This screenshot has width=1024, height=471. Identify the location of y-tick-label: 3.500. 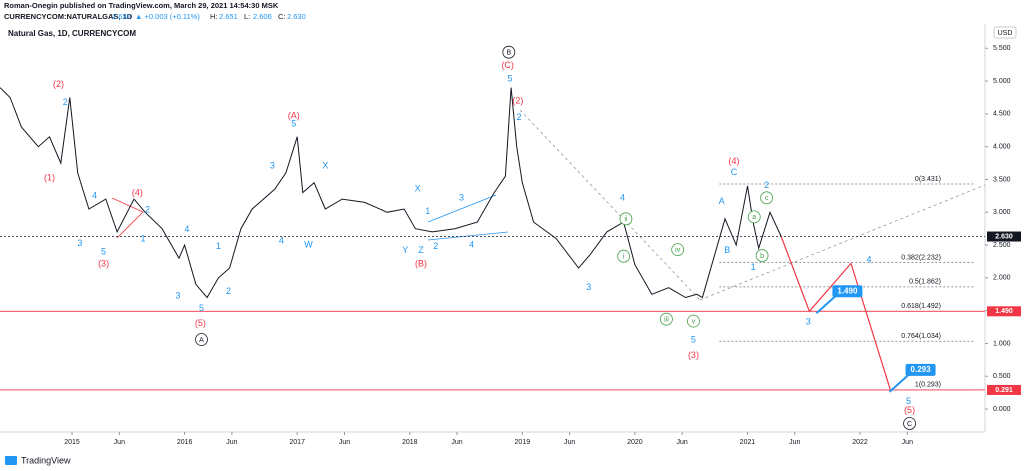
(1002, 179).